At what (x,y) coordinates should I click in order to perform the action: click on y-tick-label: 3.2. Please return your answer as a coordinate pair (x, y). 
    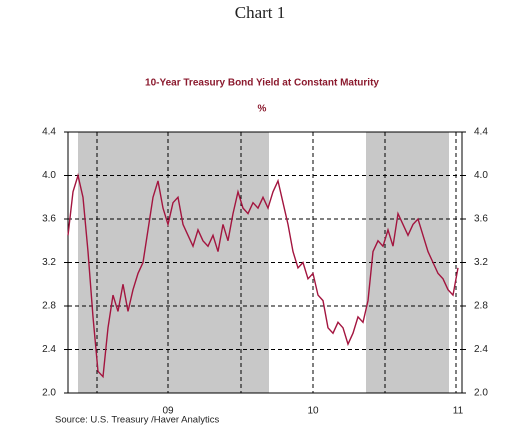
    Looking at the image, I should click on (49, 262).